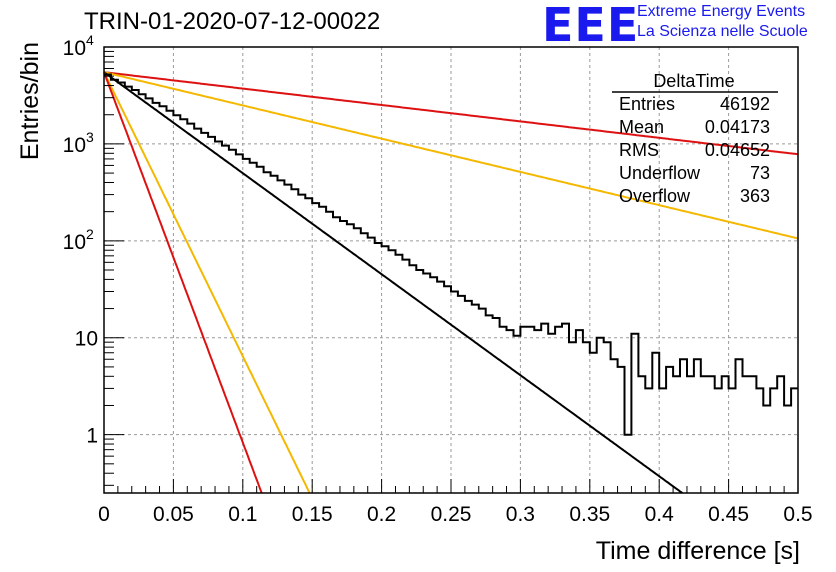  I want to click on x-tick-label: 0.5, so click(797, 514).